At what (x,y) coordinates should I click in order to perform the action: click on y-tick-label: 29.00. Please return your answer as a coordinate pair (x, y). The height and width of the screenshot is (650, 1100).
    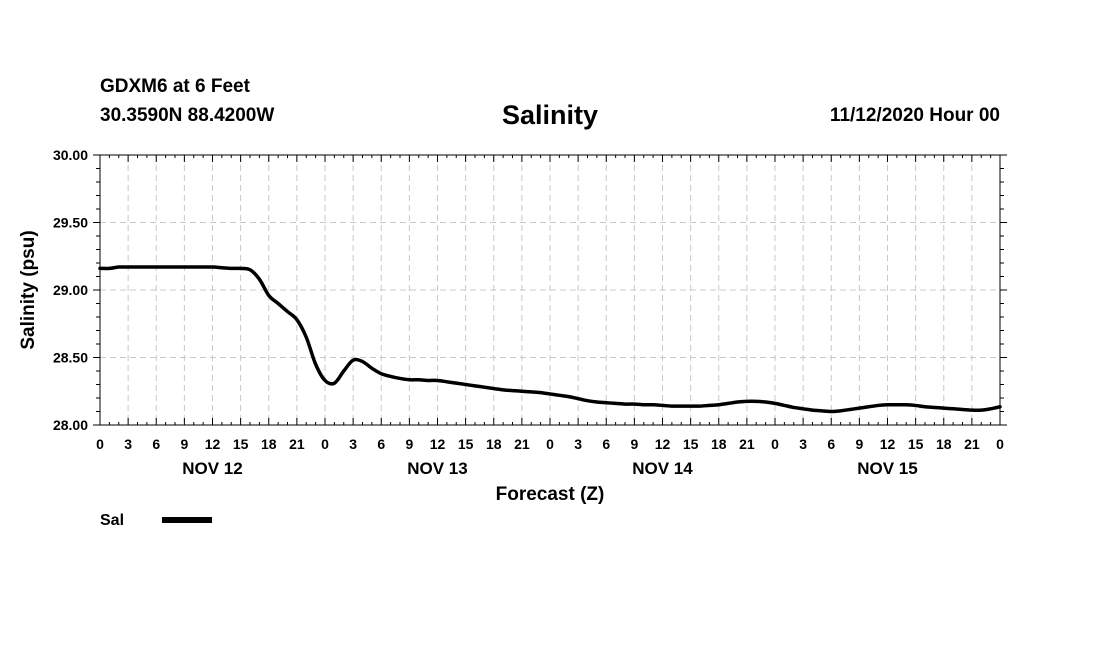
    Looking at the image, I should click on (70, 290).